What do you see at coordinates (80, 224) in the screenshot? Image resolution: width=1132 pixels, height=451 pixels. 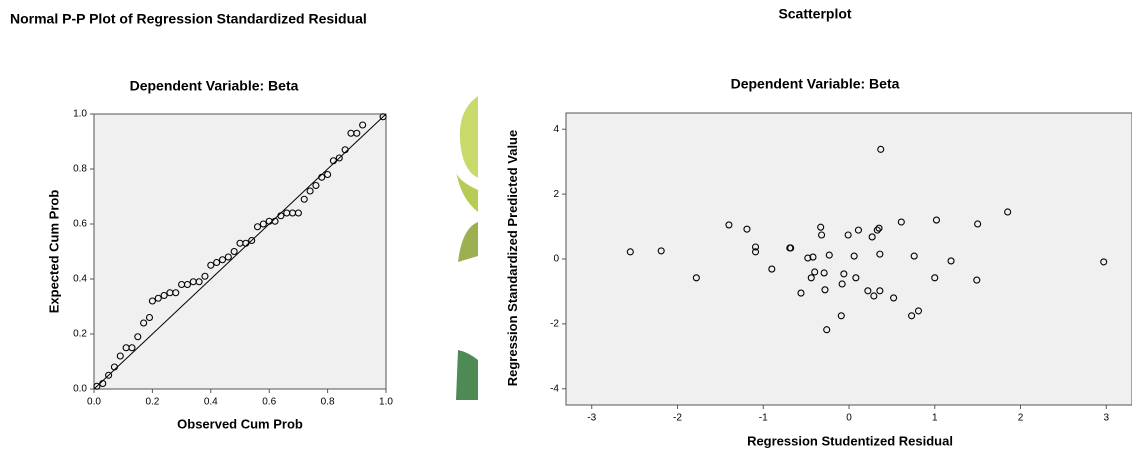 I see `y-tick-label: 0.6` at bounding box center [80, 224].